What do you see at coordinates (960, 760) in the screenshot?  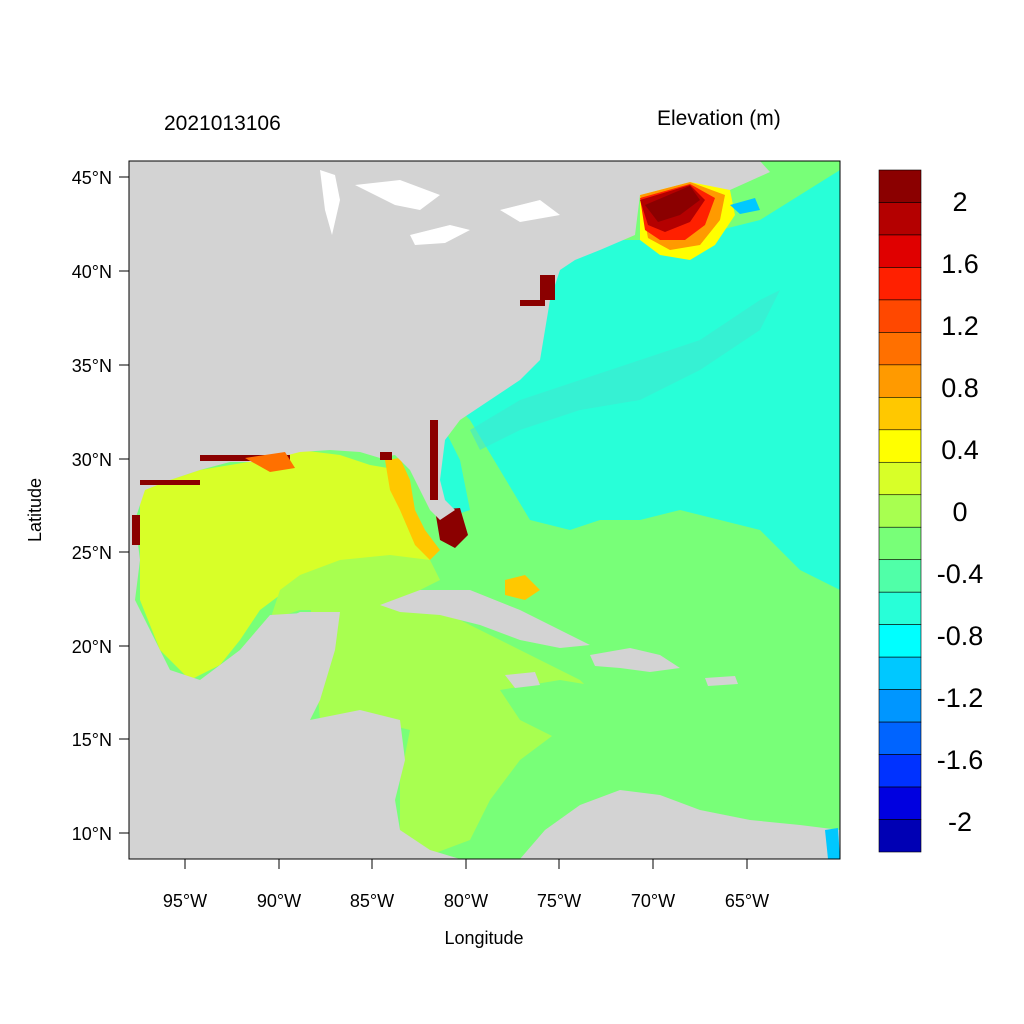 I see `cb-label-neg-1-6: -1.6` at bounding box center [960, 760].